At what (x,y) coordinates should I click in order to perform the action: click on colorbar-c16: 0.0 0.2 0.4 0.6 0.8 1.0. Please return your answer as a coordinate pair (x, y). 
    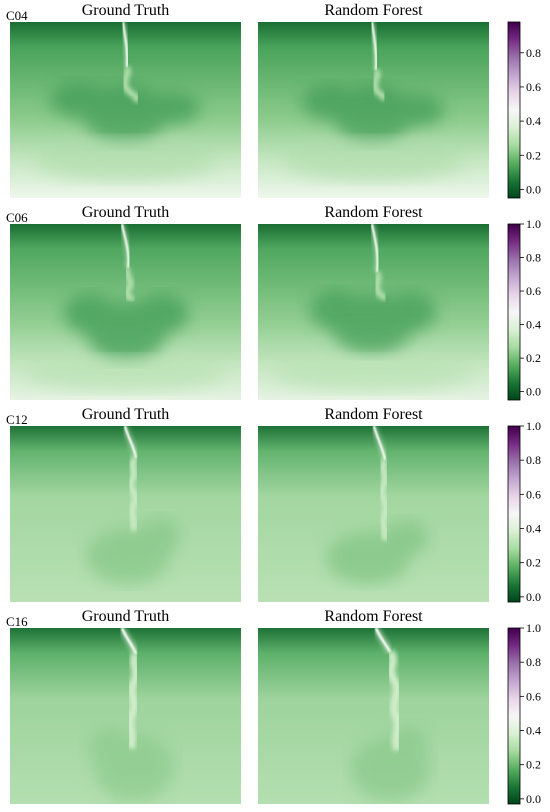
    Looking at the image, I should click on (524, 713).